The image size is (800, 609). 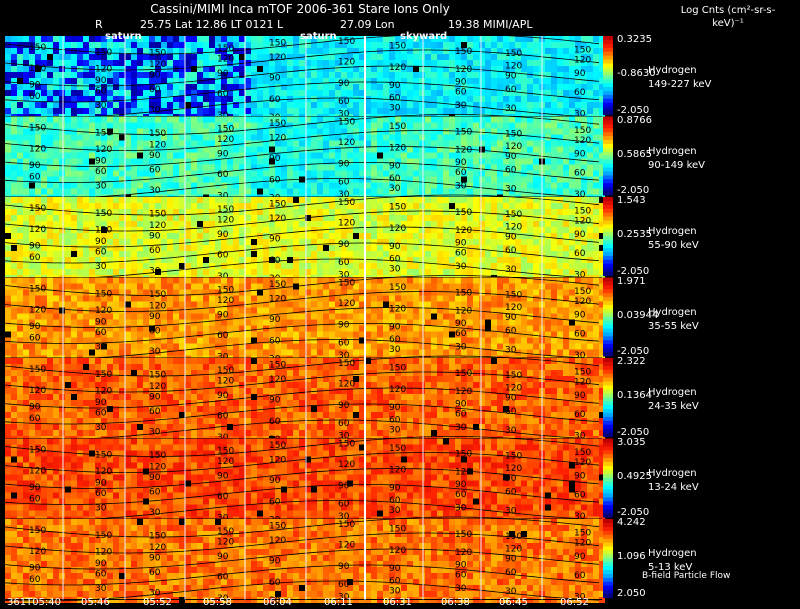 What do you see at coordinates (260, 69) in the screenshot?
I see `heatmap-gap-cell` at bounding box center [260, 69].